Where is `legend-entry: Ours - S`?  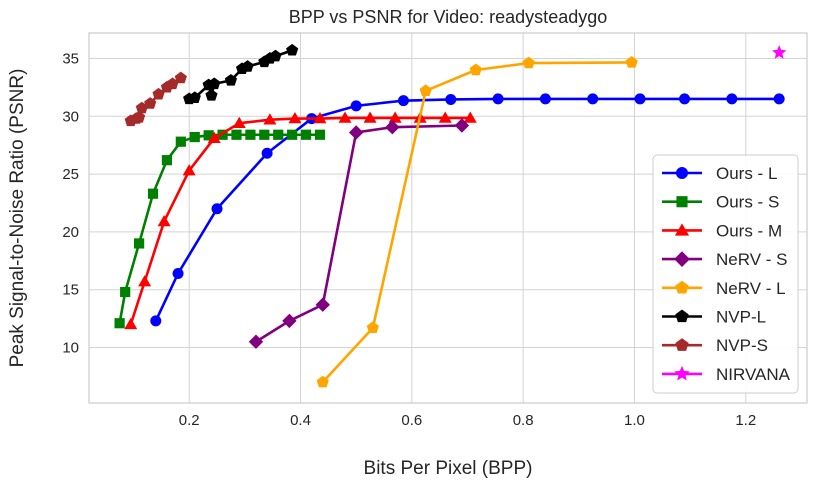
legend-entry: Ours - S is located at coordinates (720, 202).